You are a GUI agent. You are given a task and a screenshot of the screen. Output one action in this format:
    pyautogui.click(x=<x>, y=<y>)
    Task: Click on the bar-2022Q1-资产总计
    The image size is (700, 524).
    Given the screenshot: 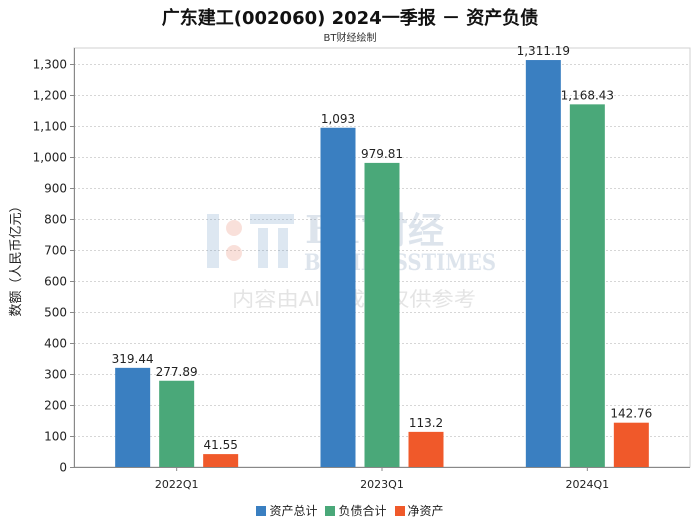 What is the action you would take?
    pyautogui.click(x=133, y=417)
    